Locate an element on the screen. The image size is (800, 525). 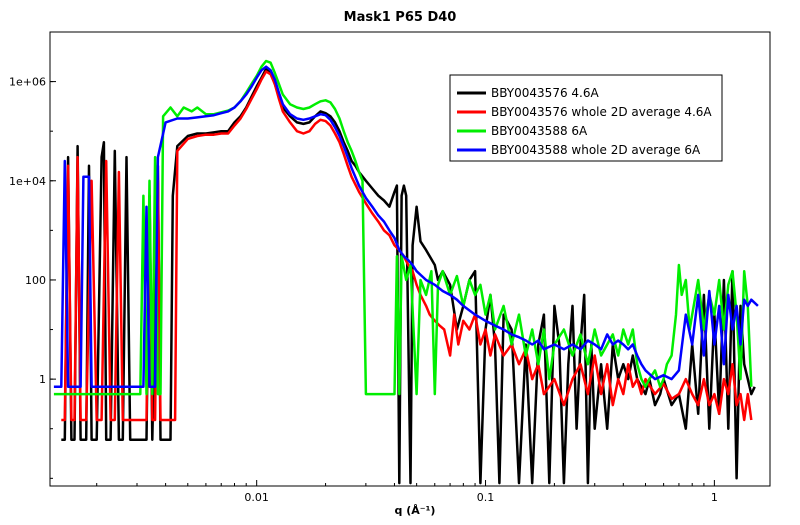
x-tick-label: 1 is located at coordinates (714, 497).